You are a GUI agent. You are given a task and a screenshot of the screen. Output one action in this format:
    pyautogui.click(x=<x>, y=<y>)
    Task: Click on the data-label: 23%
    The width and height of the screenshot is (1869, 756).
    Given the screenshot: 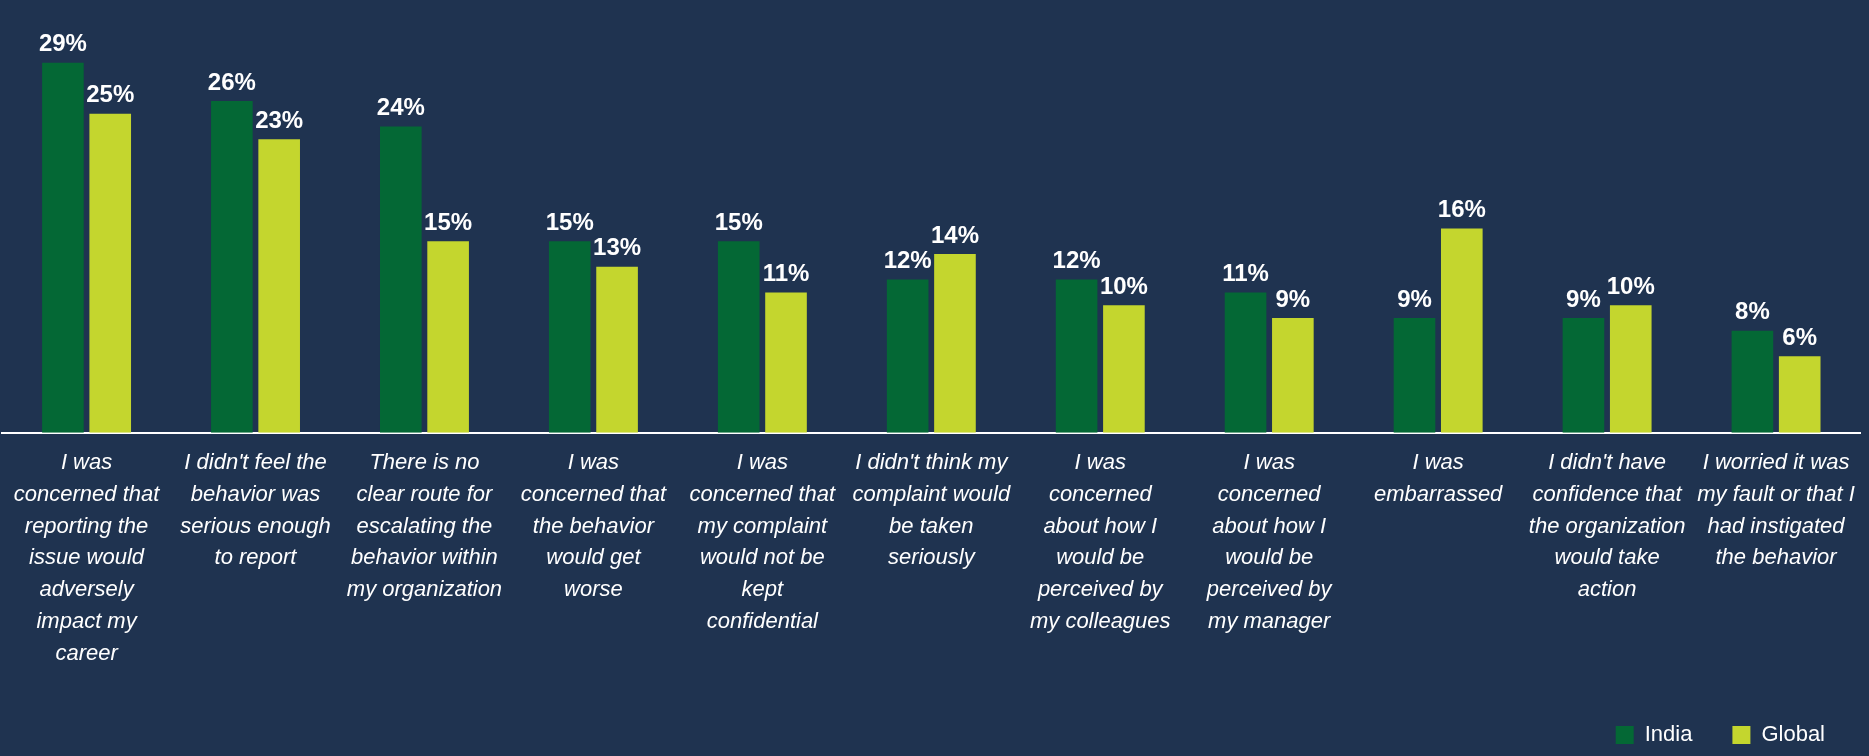 What is the action you would take?
    pyautogui.click(x=279, y=119)
    